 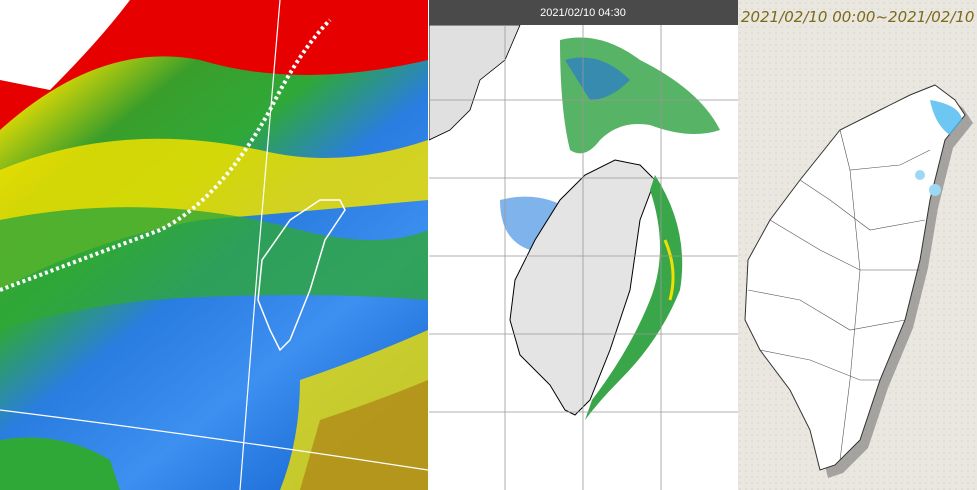 I want to click on radar-timestamp: 2021/02/10 04:30, so click(x=583, y=13).